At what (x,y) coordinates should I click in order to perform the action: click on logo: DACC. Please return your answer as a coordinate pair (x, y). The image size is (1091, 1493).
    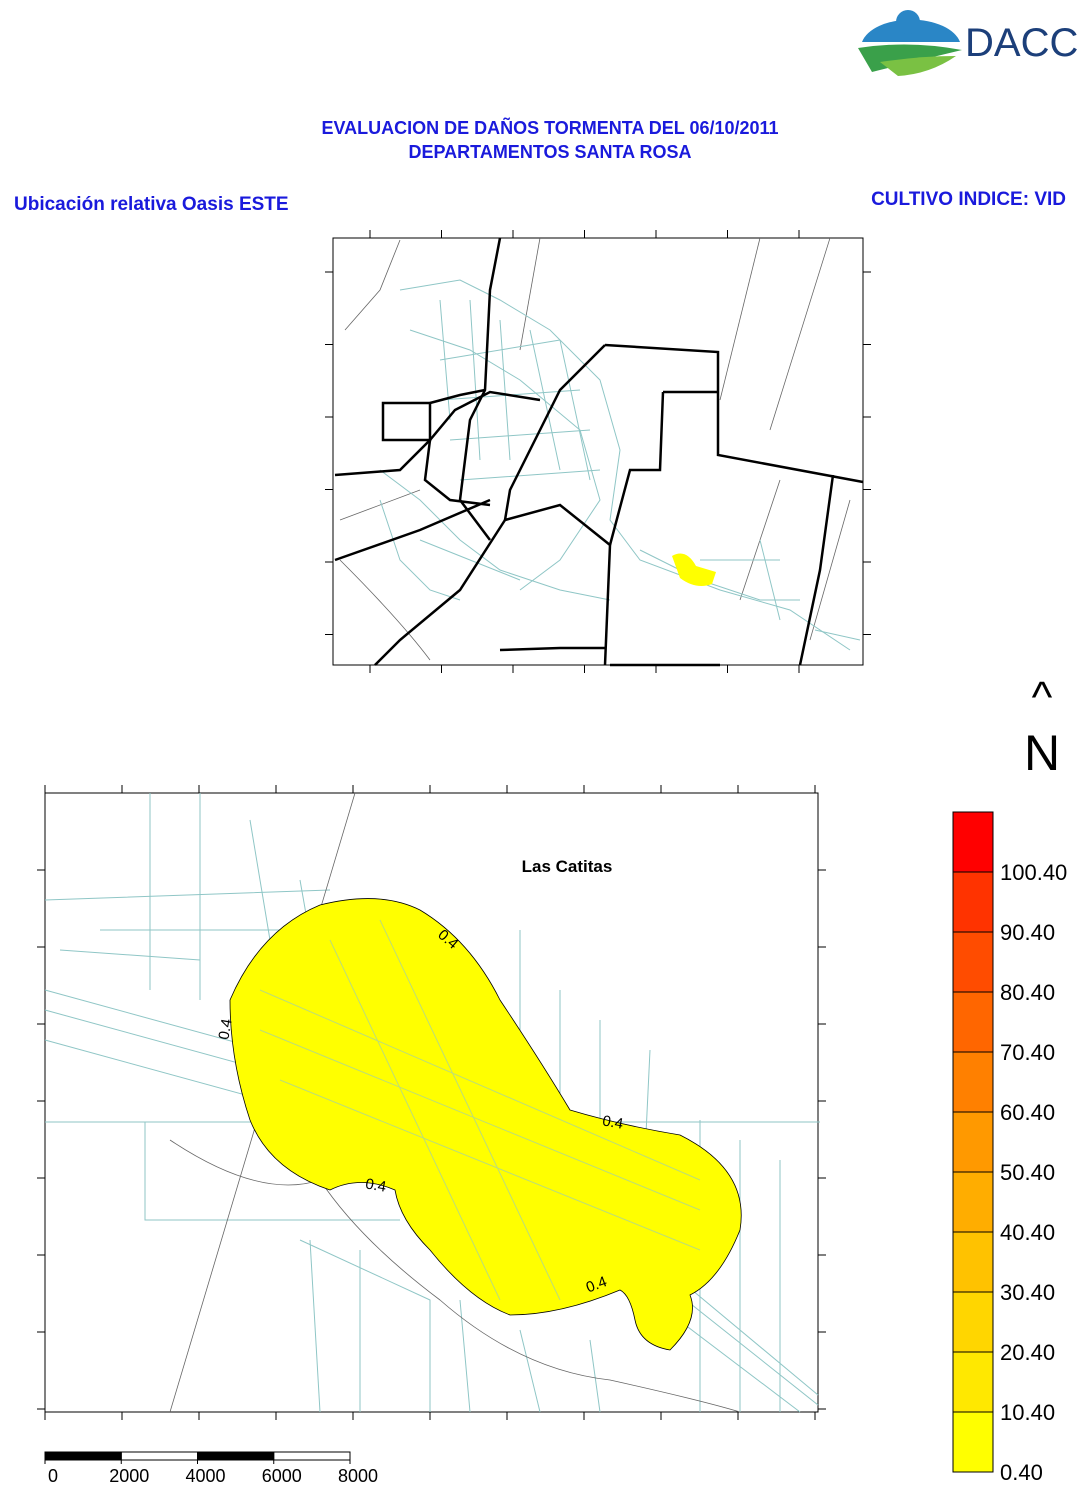
    Looking at the image, I should click on (968, 43).